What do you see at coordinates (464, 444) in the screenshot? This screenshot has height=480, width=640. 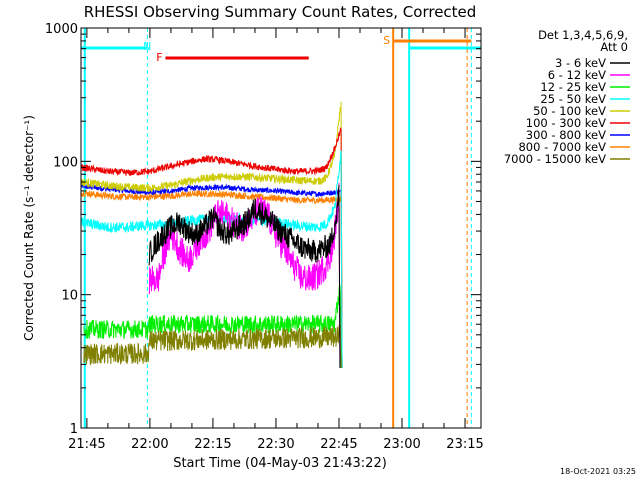 I see `x-tick-label: 23:15` at bounding box center [464, 444].